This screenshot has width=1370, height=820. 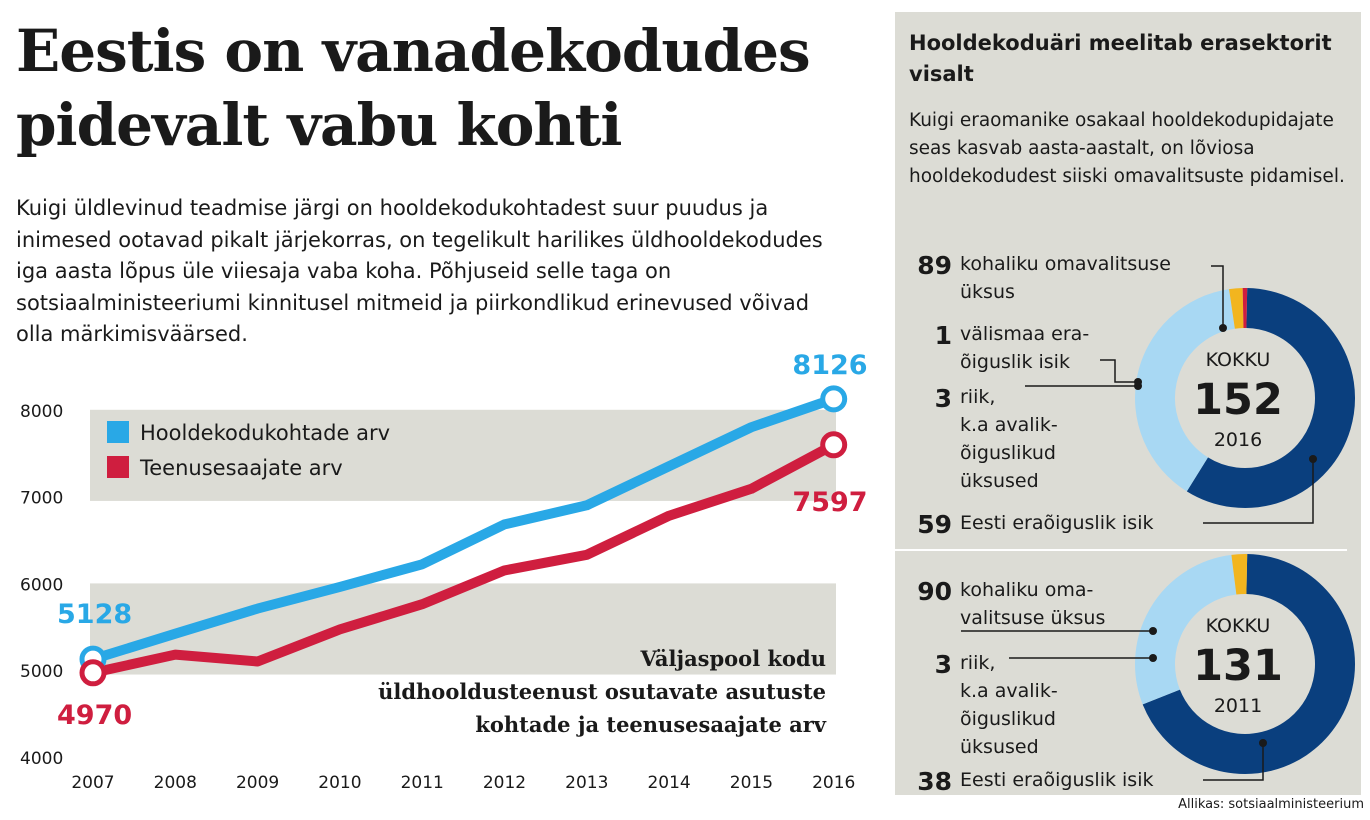 I want to click on x-tick-label: 2015, so click(x=751, y=783).